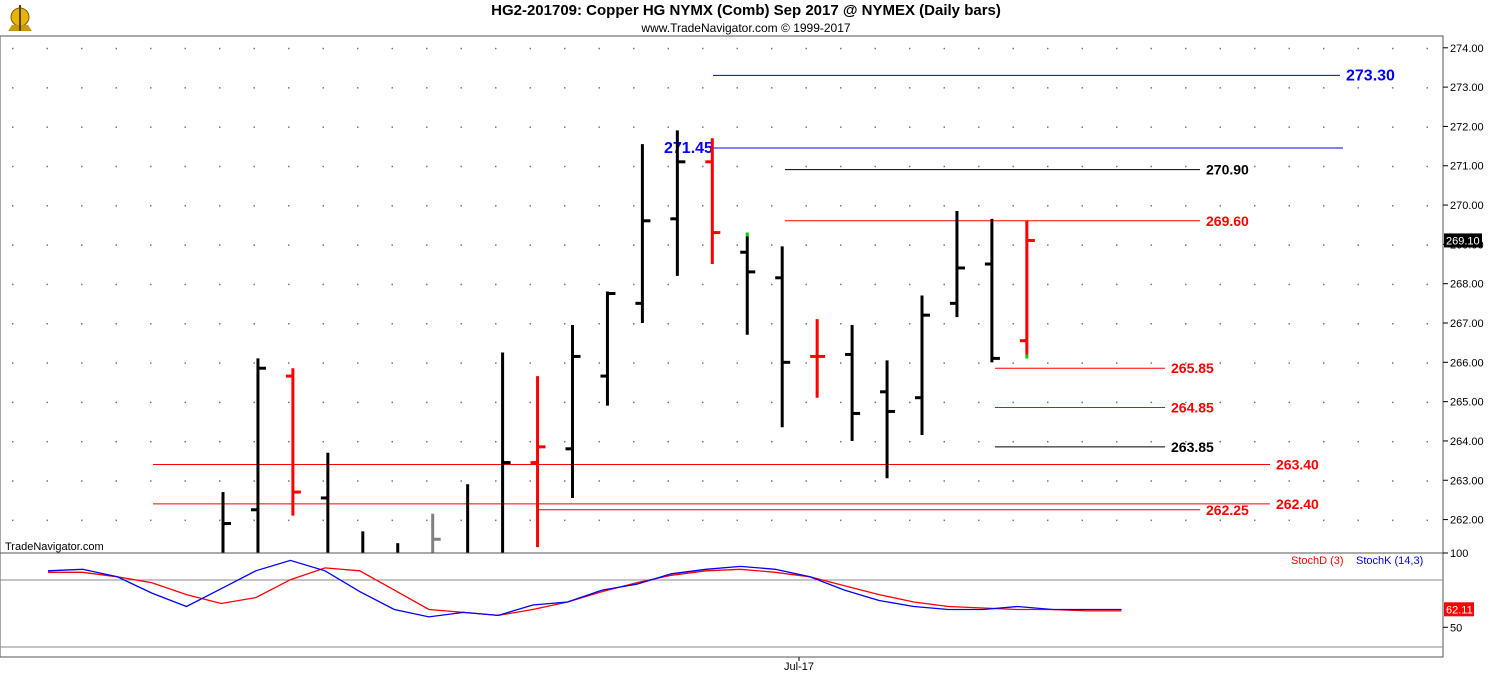 The image size is (1492, 677). What do you see at coordinates (1463, 240) in the screenshot?
I see `last-price-box` at bounding box center [1463, 240].